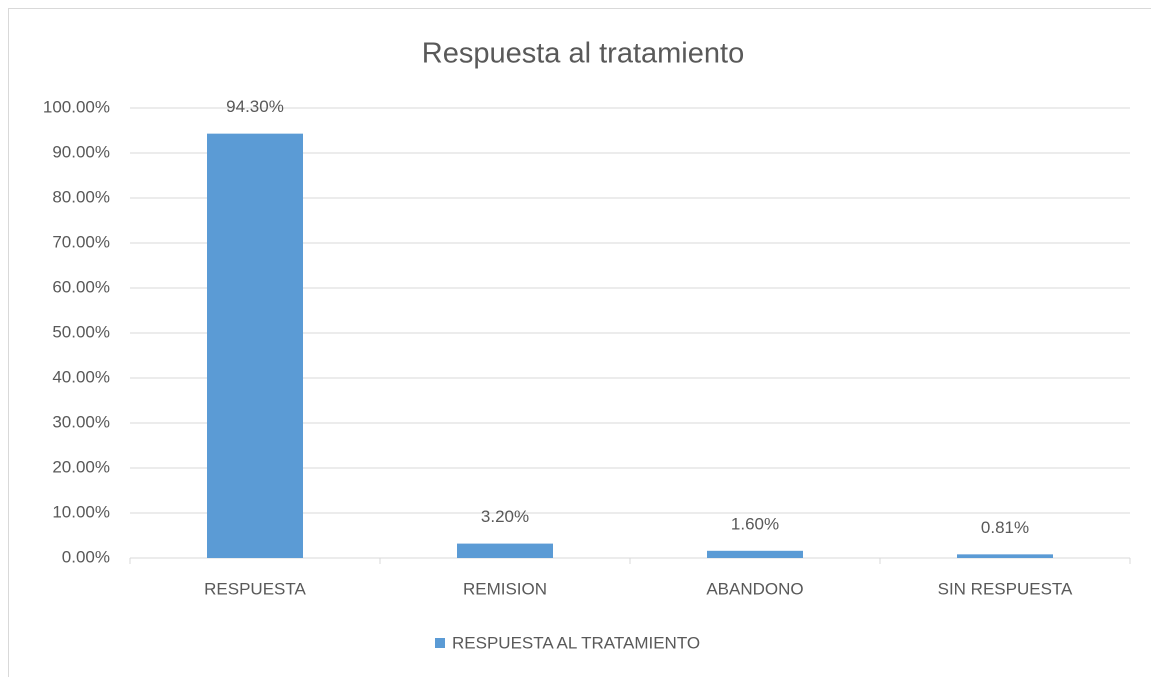 The height and width of the screenshot is (677, 1151). What do you see at coordinates (76, 106) in the screenshot?
I see `y-tick-label: 100.00%` at bounding box center [76, 106].